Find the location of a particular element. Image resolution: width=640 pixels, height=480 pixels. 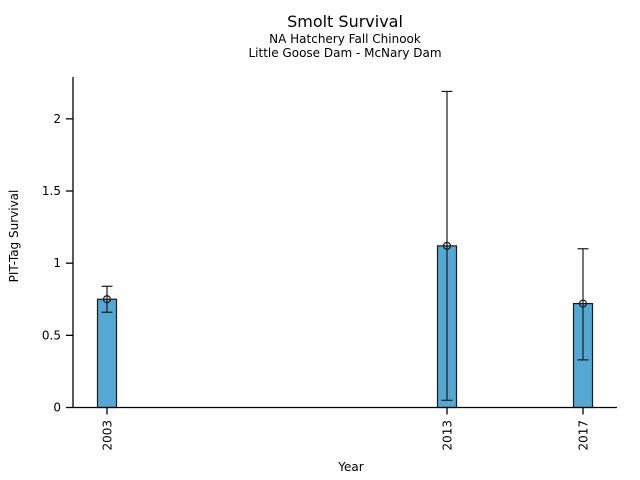

chart-title: Smolt Survival is located at coordinates (345, 21).